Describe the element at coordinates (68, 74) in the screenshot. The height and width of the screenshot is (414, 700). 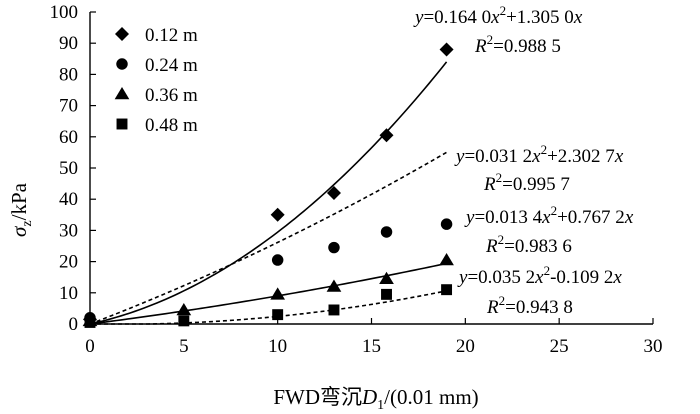
I see `y-tick-label: 80` at that location.